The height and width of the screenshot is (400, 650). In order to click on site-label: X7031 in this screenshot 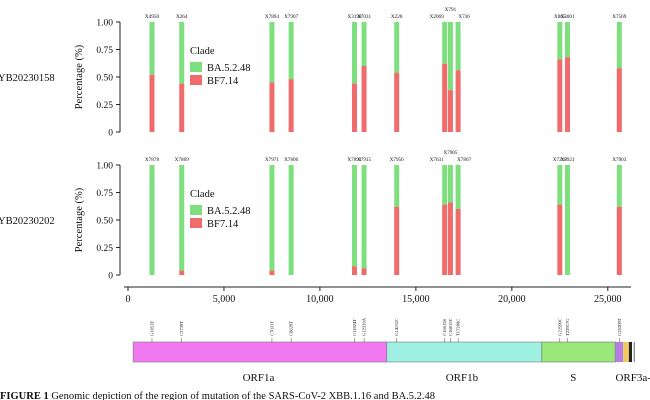, I will do `click(364, 17)`.